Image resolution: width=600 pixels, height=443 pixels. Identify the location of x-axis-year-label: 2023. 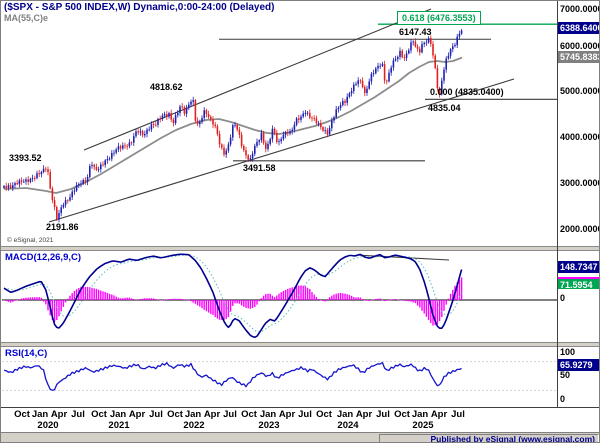
(269, 425).